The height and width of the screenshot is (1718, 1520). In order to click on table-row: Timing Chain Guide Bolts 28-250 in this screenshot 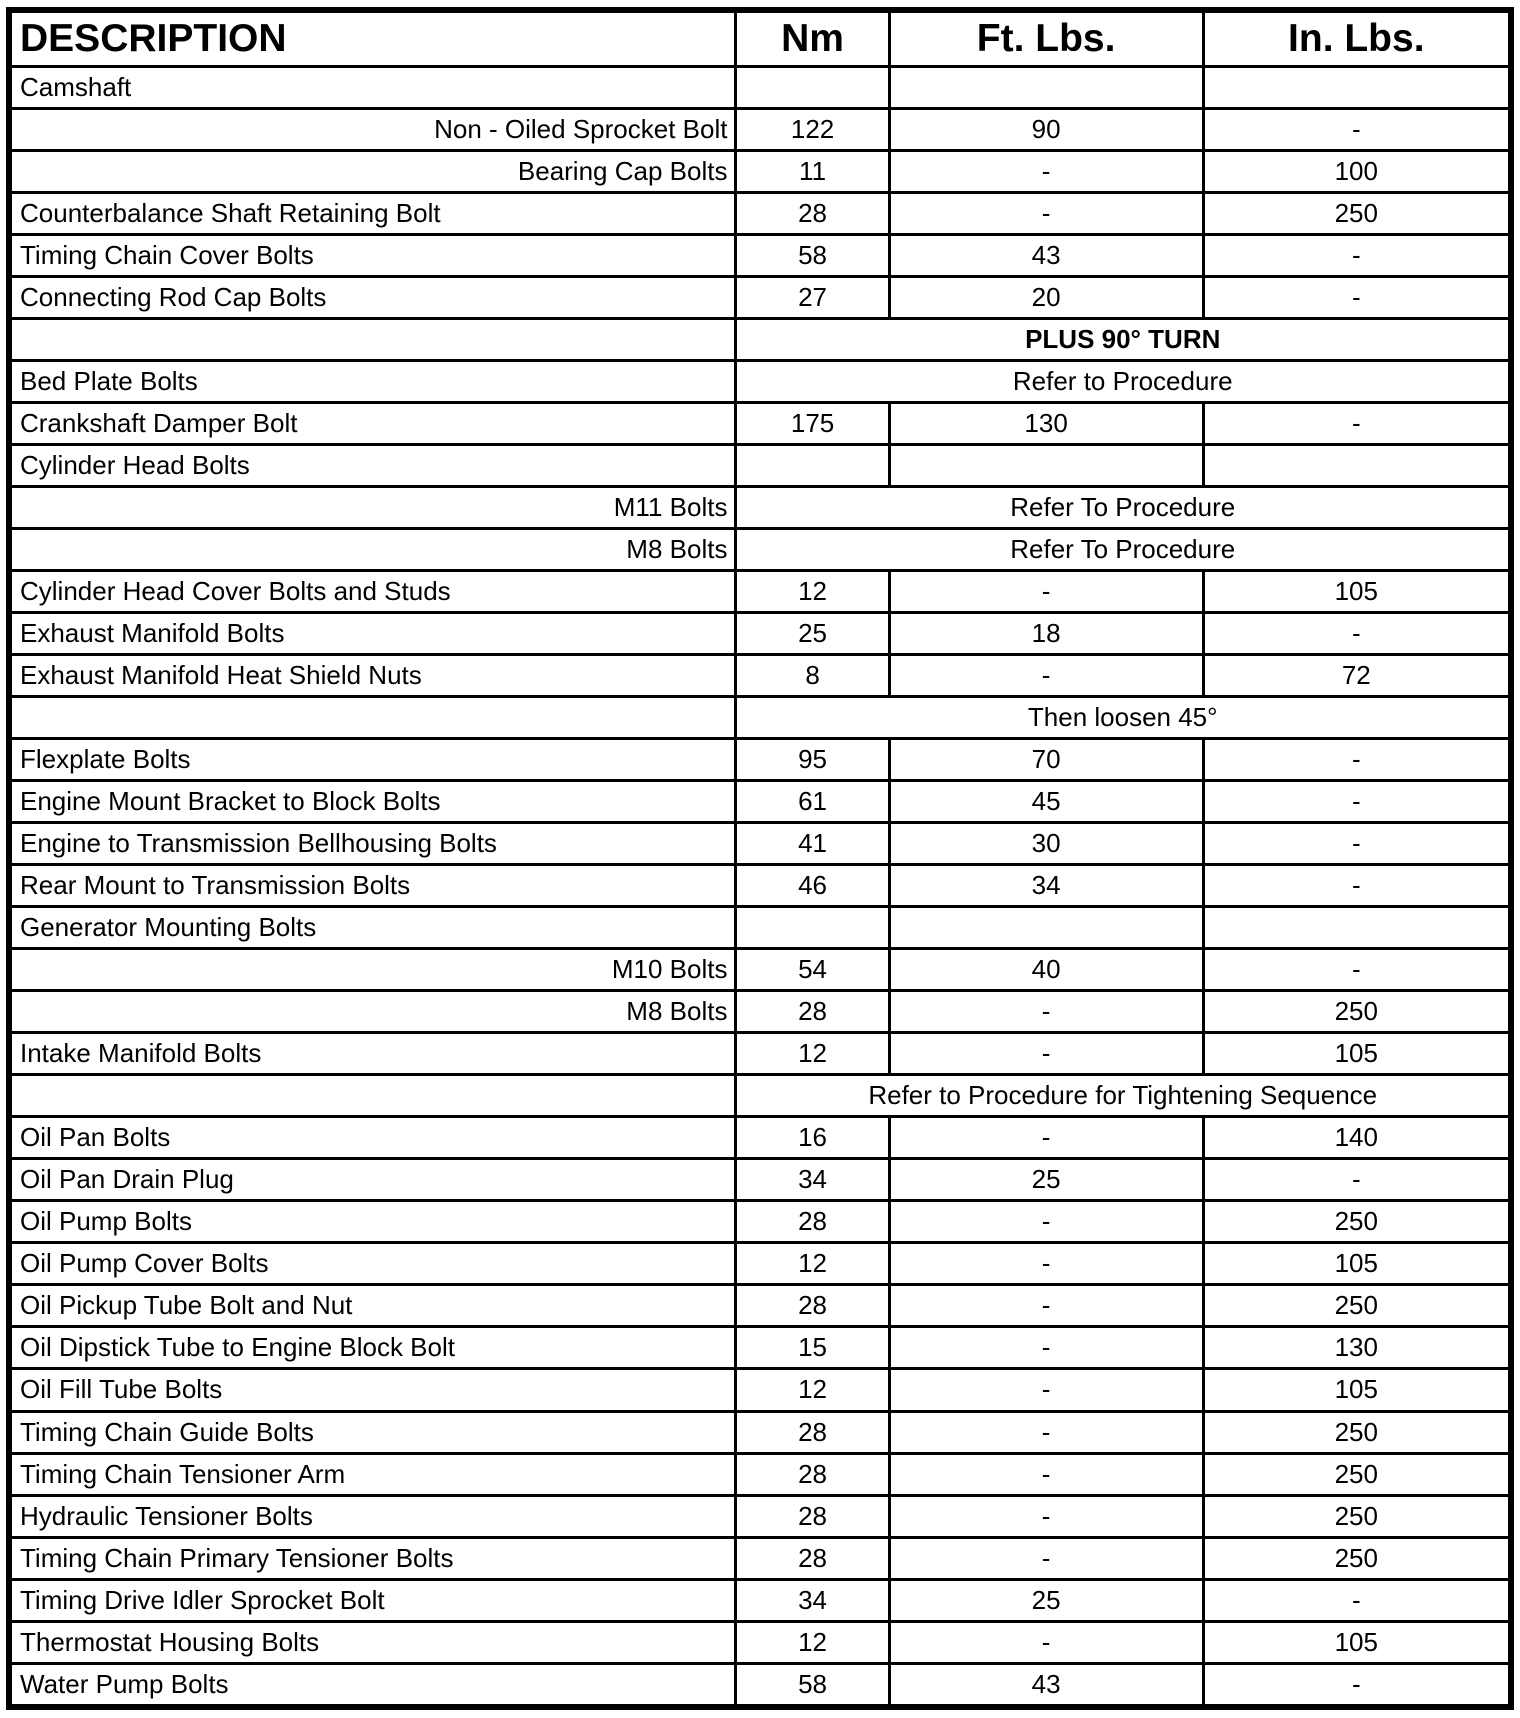, I will do `click(760, 1432)`.